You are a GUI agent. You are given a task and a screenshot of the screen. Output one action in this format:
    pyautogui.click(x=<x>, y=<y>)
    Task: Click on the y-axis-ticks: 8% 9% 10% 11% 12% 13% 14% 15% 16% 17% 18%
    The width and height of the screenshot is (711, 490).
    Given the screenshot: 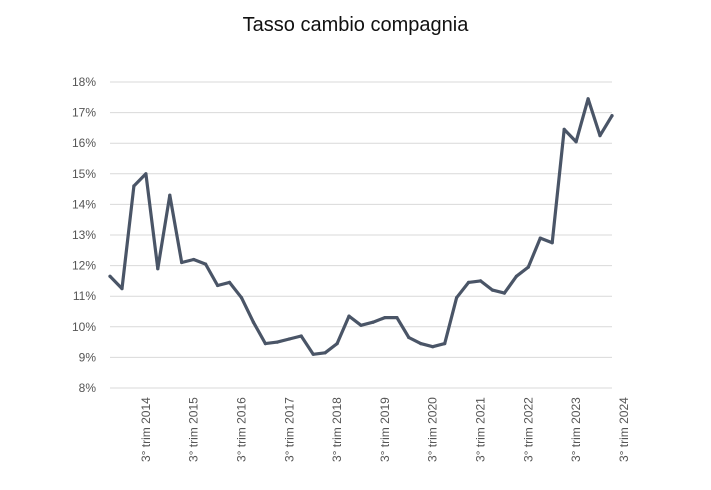 What is the action you would take?
    pyautogui.click(x=84, y=235)
    